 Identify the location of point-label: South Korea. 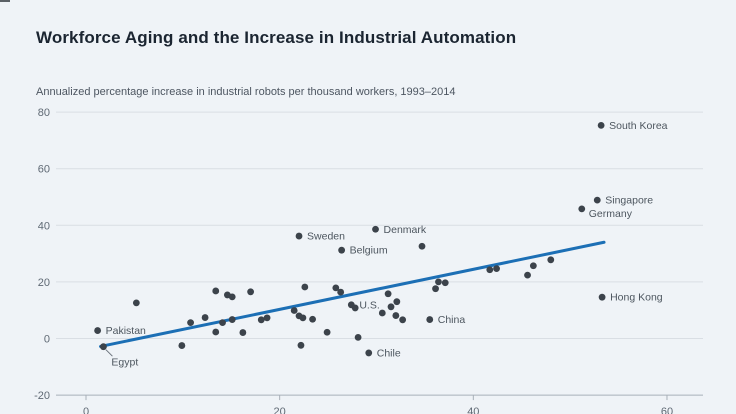
(638, 126).